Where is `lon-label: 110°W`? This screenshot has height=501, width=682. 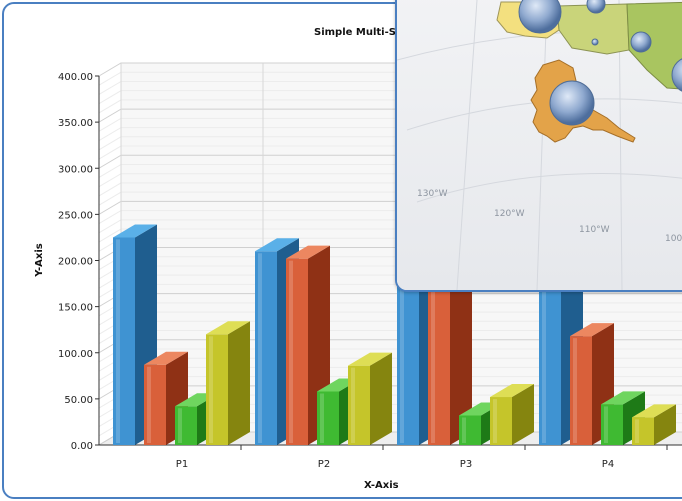 lon-label: 110°W is located at coordinates (594, 230).